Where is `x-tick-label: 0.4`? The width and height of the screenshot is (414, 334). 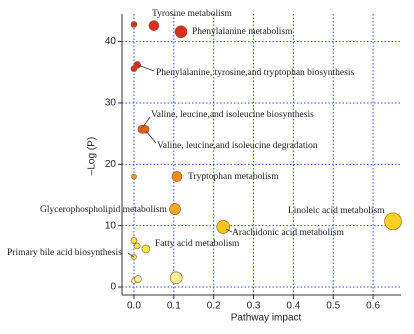 x-tick-label: 0.4 is located at coordinates (293, 306).